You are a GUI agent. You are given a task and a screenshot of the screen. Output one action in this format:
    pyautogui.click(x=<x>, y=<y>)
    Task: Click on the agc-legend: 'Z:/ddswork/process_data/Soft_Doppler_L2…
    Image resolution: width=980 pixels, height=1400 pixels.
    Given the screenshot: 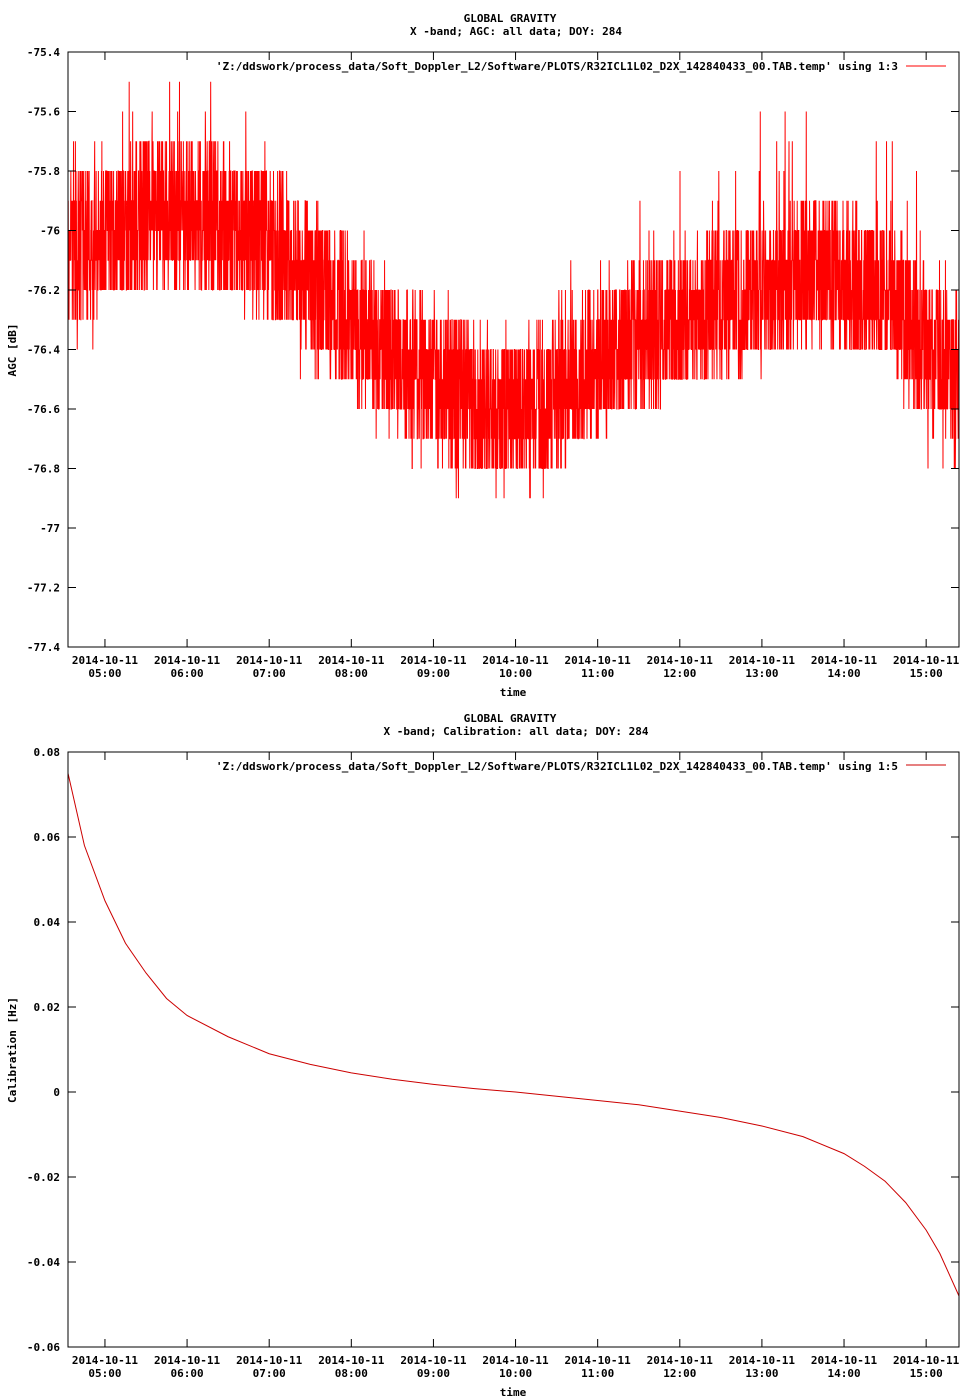 What is the action you would take?
    pyautogui.click(x=581, y=66)
    